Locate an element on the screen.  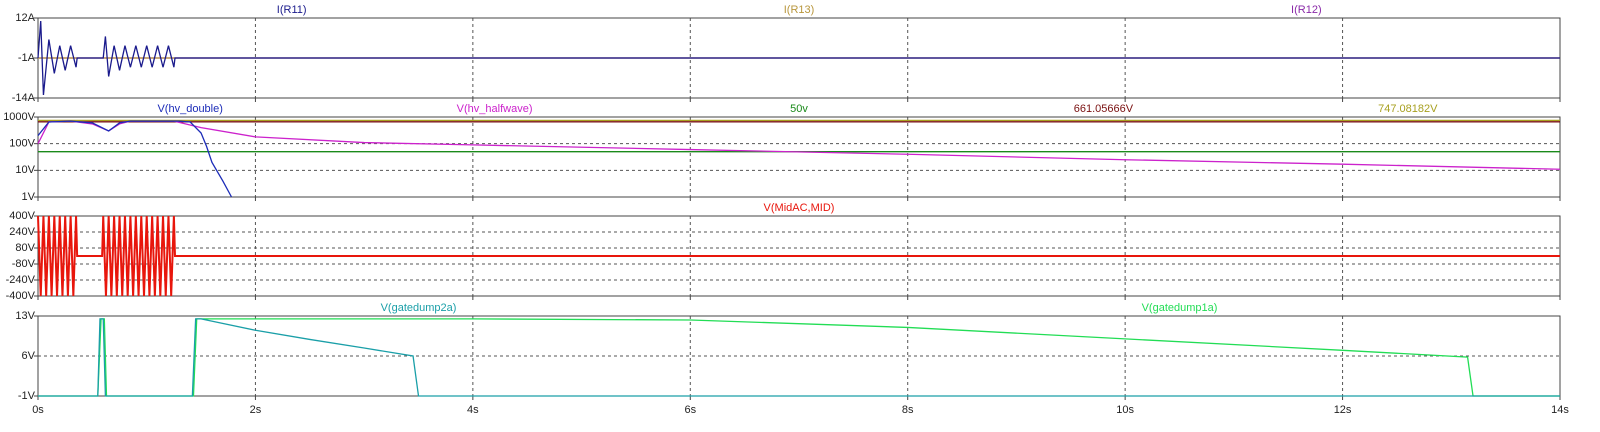
trace-label: I(R11) is located at coordinates (292, 10).